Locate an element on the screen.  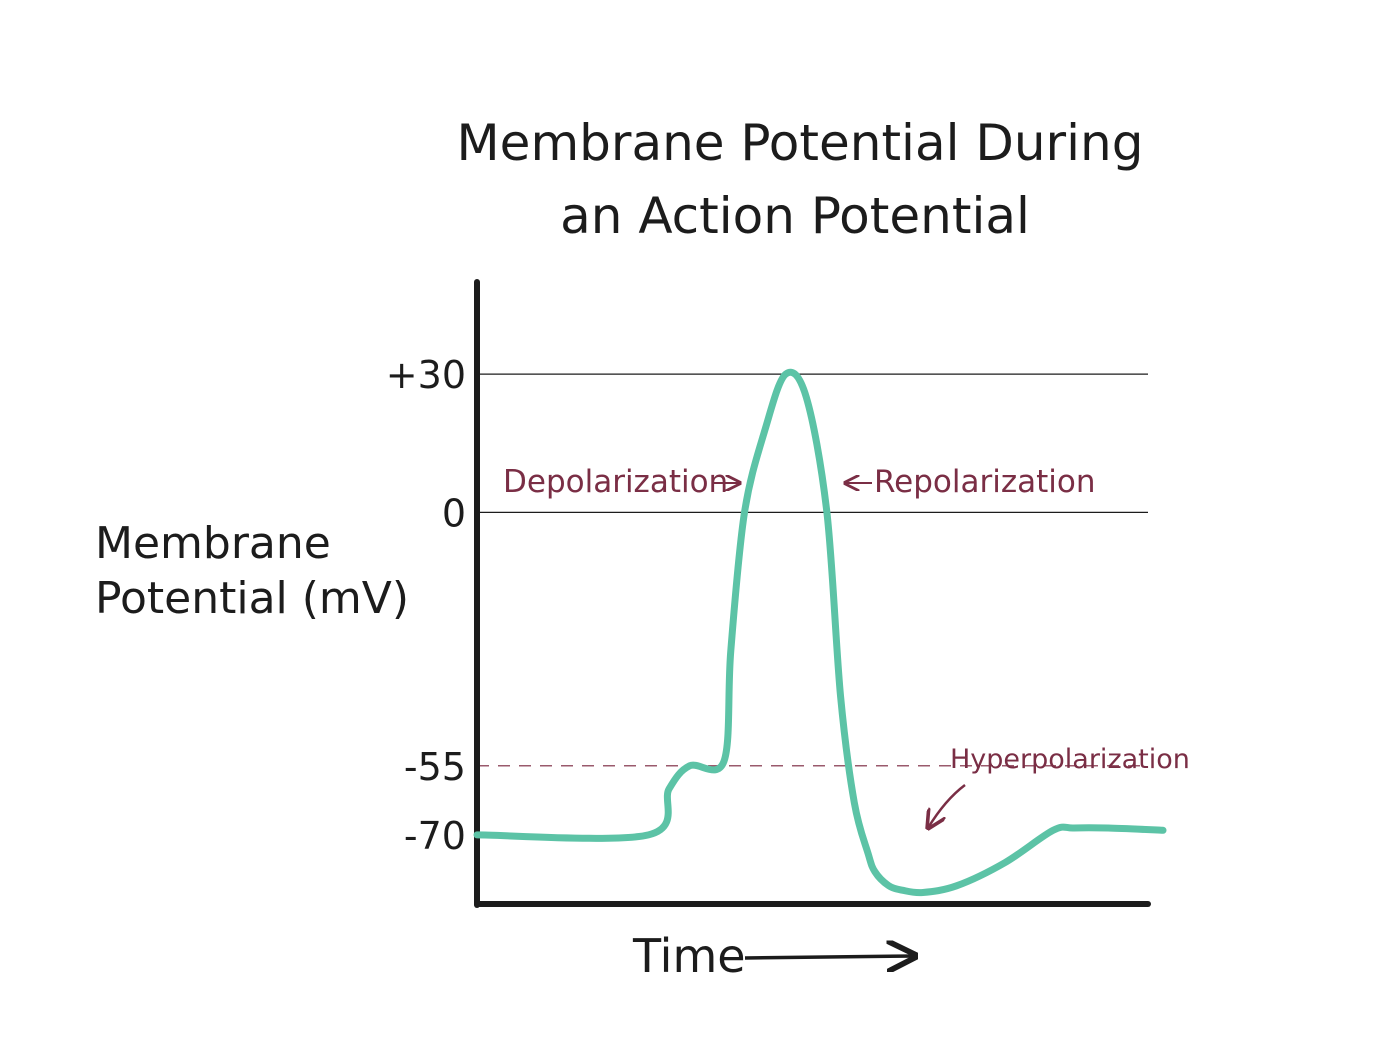
y-tick-labels: +30 0 -55 -70 is located at coordinates (426, 605).